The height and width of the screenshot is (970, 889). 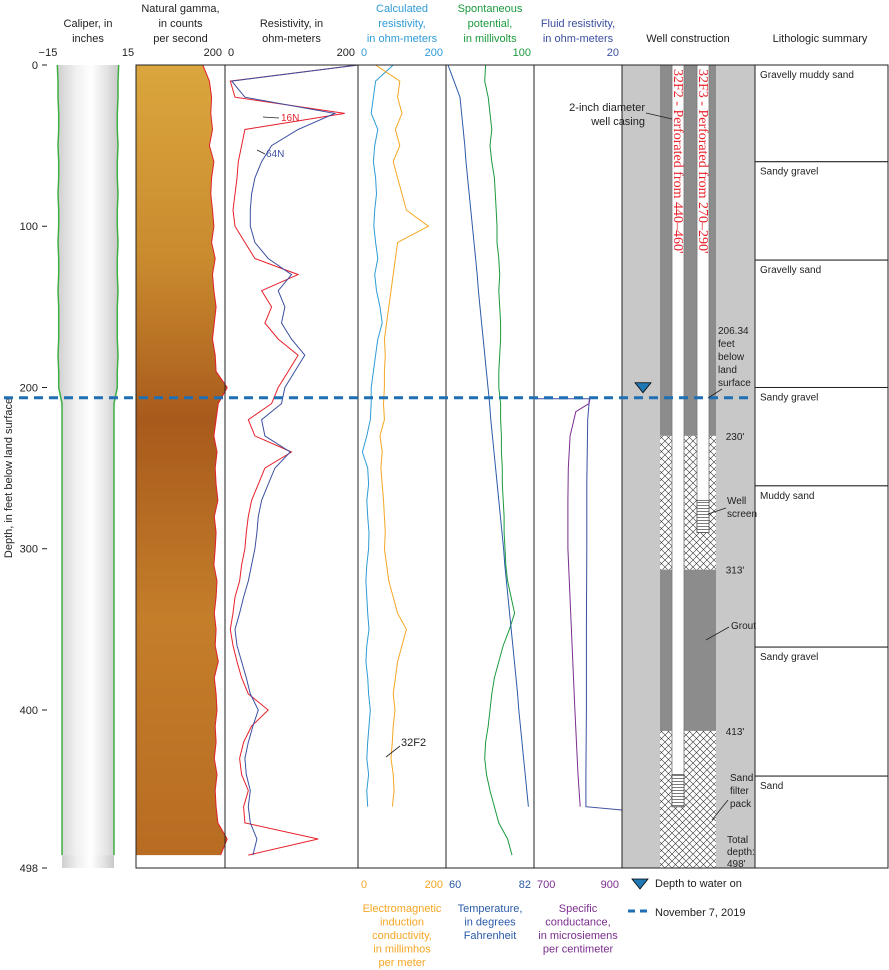 I want to click on sand-filter-pack, so click(x=688, y=799).